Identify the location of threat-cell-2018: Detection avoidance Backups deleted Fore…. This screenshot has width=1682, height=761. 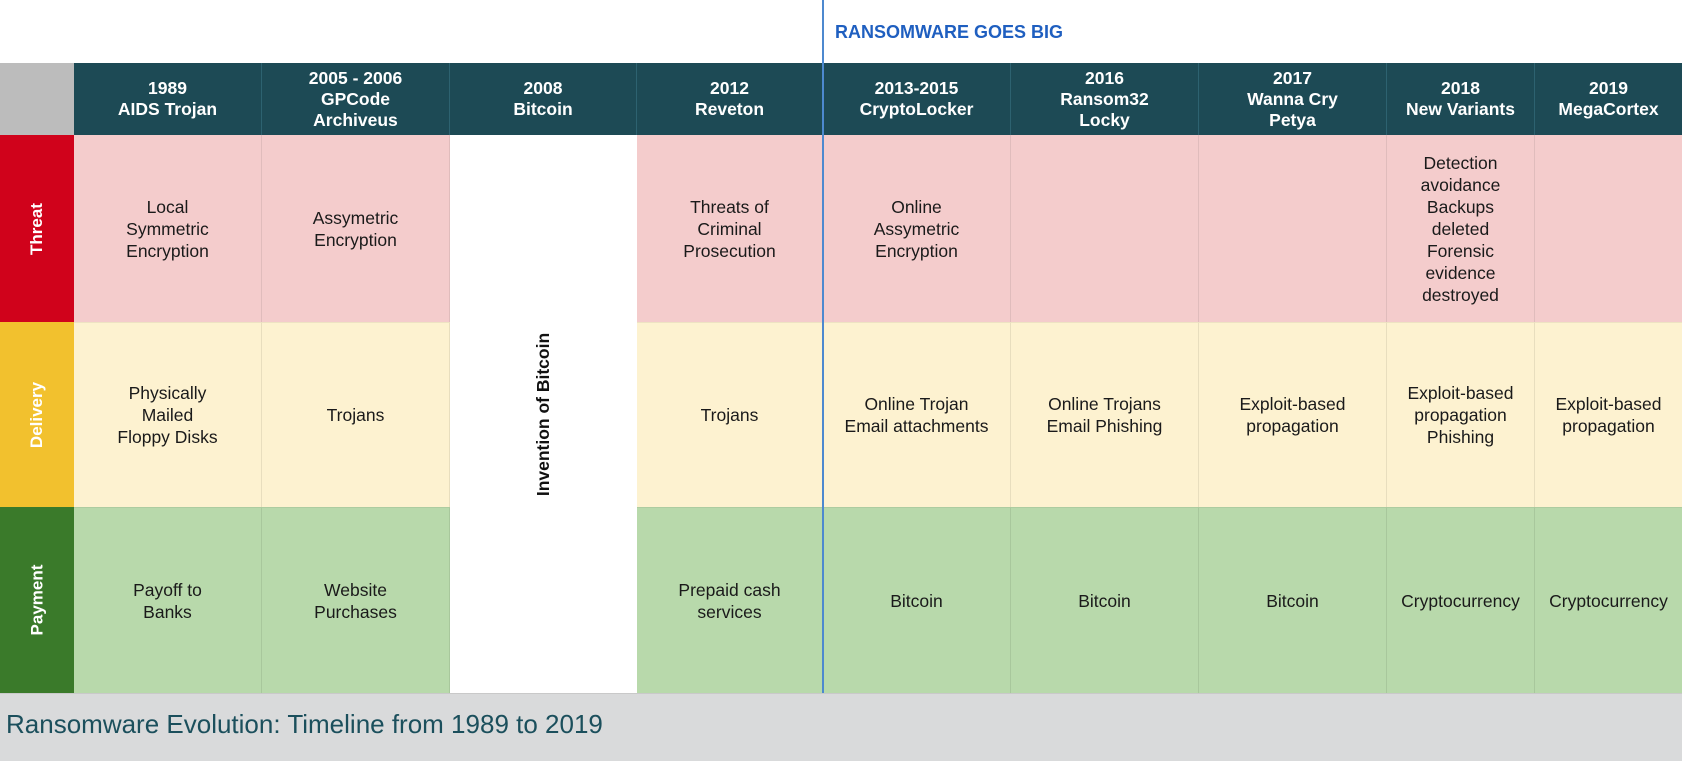
(1461, 228).